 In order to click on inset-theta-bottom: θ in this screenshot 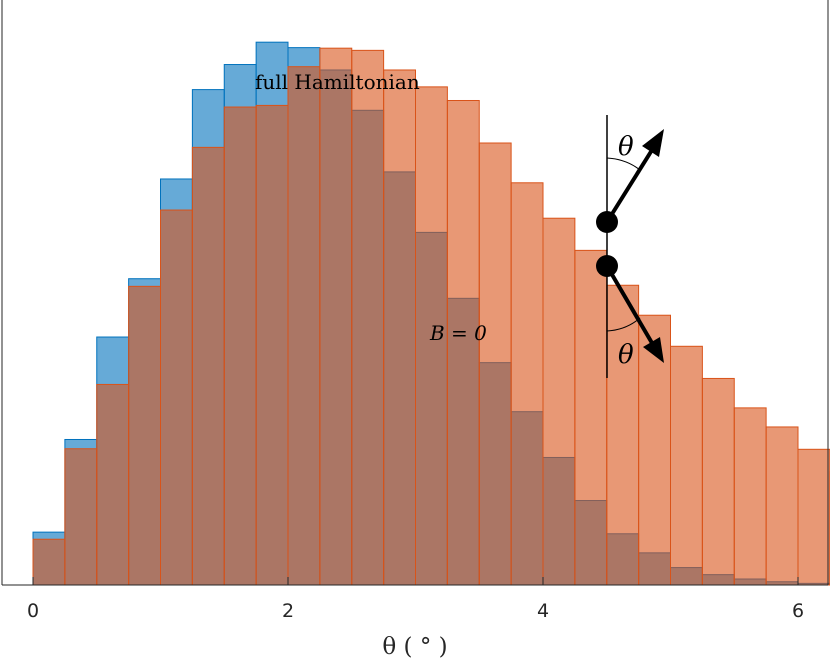, I will do `click(626, 355)`.